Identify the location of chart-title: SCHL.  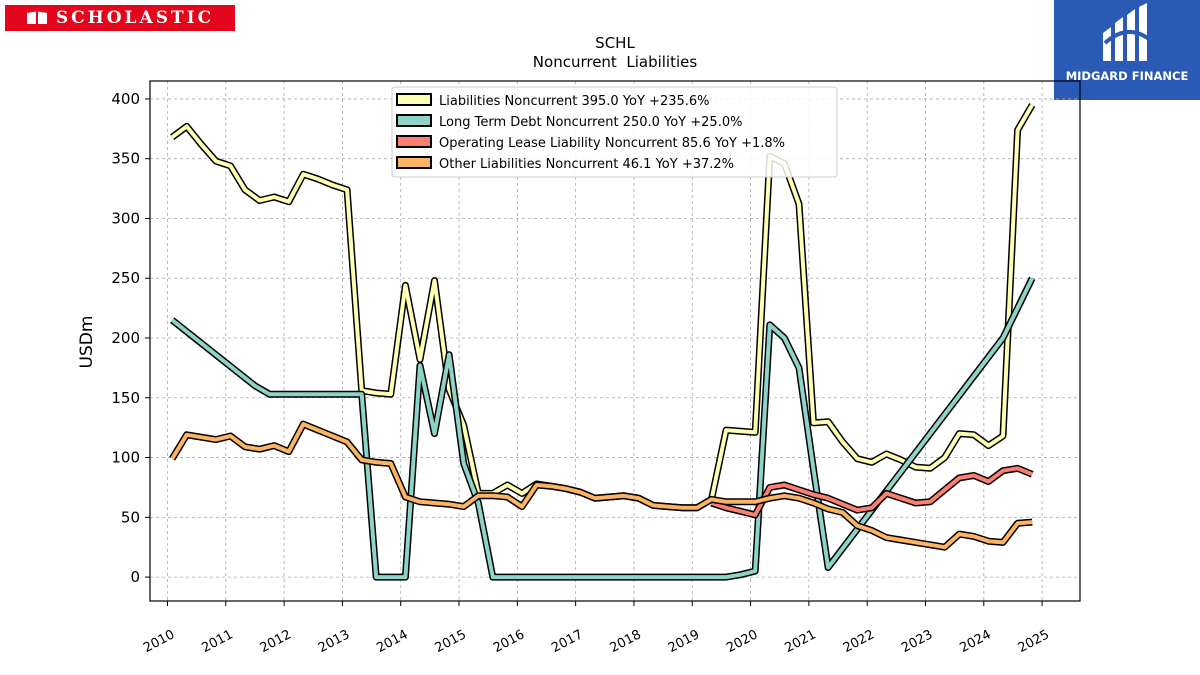
(615, 43).